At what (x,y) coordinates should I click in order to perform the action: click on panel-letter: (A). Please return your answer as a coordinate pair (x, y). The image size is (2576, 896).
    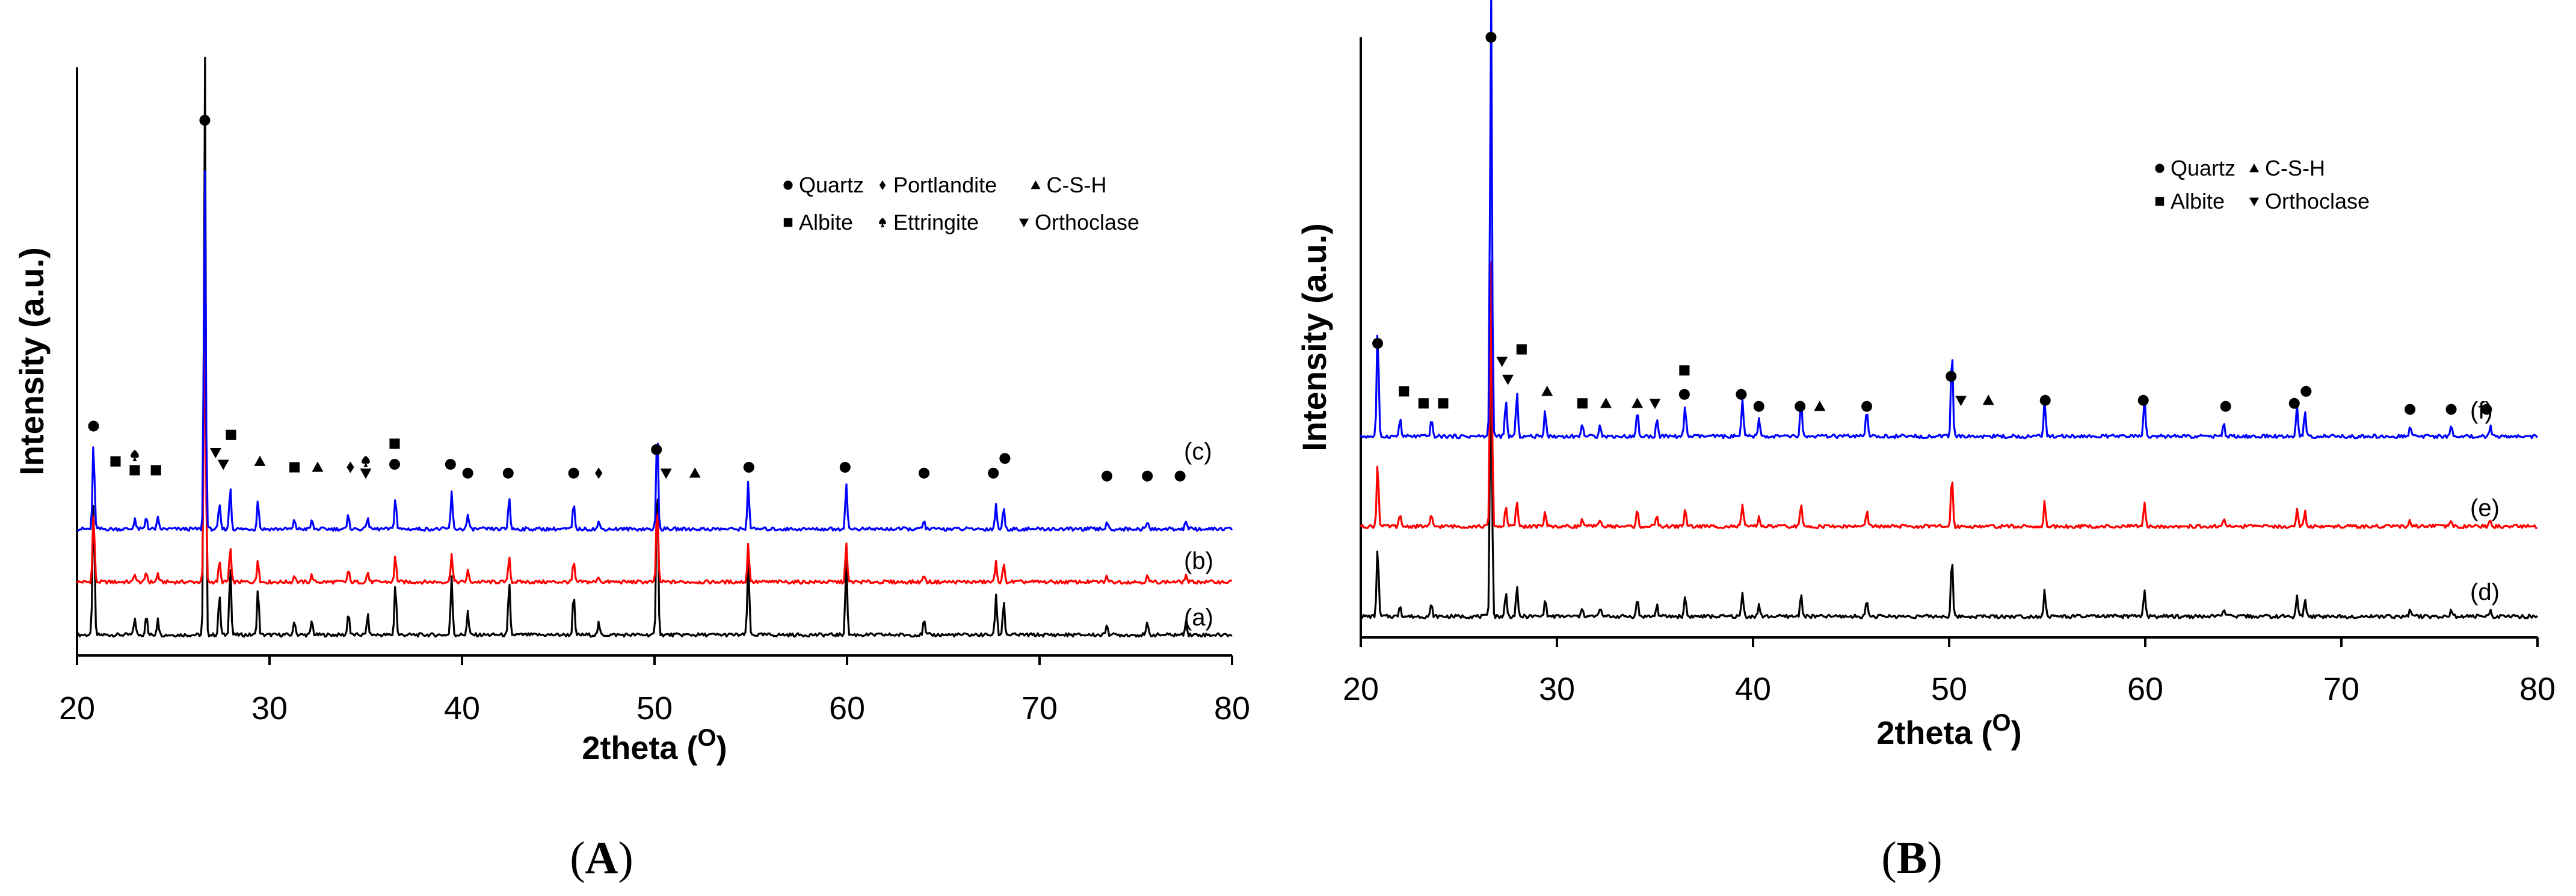
    Looking at the image, I should click on (601, 858).